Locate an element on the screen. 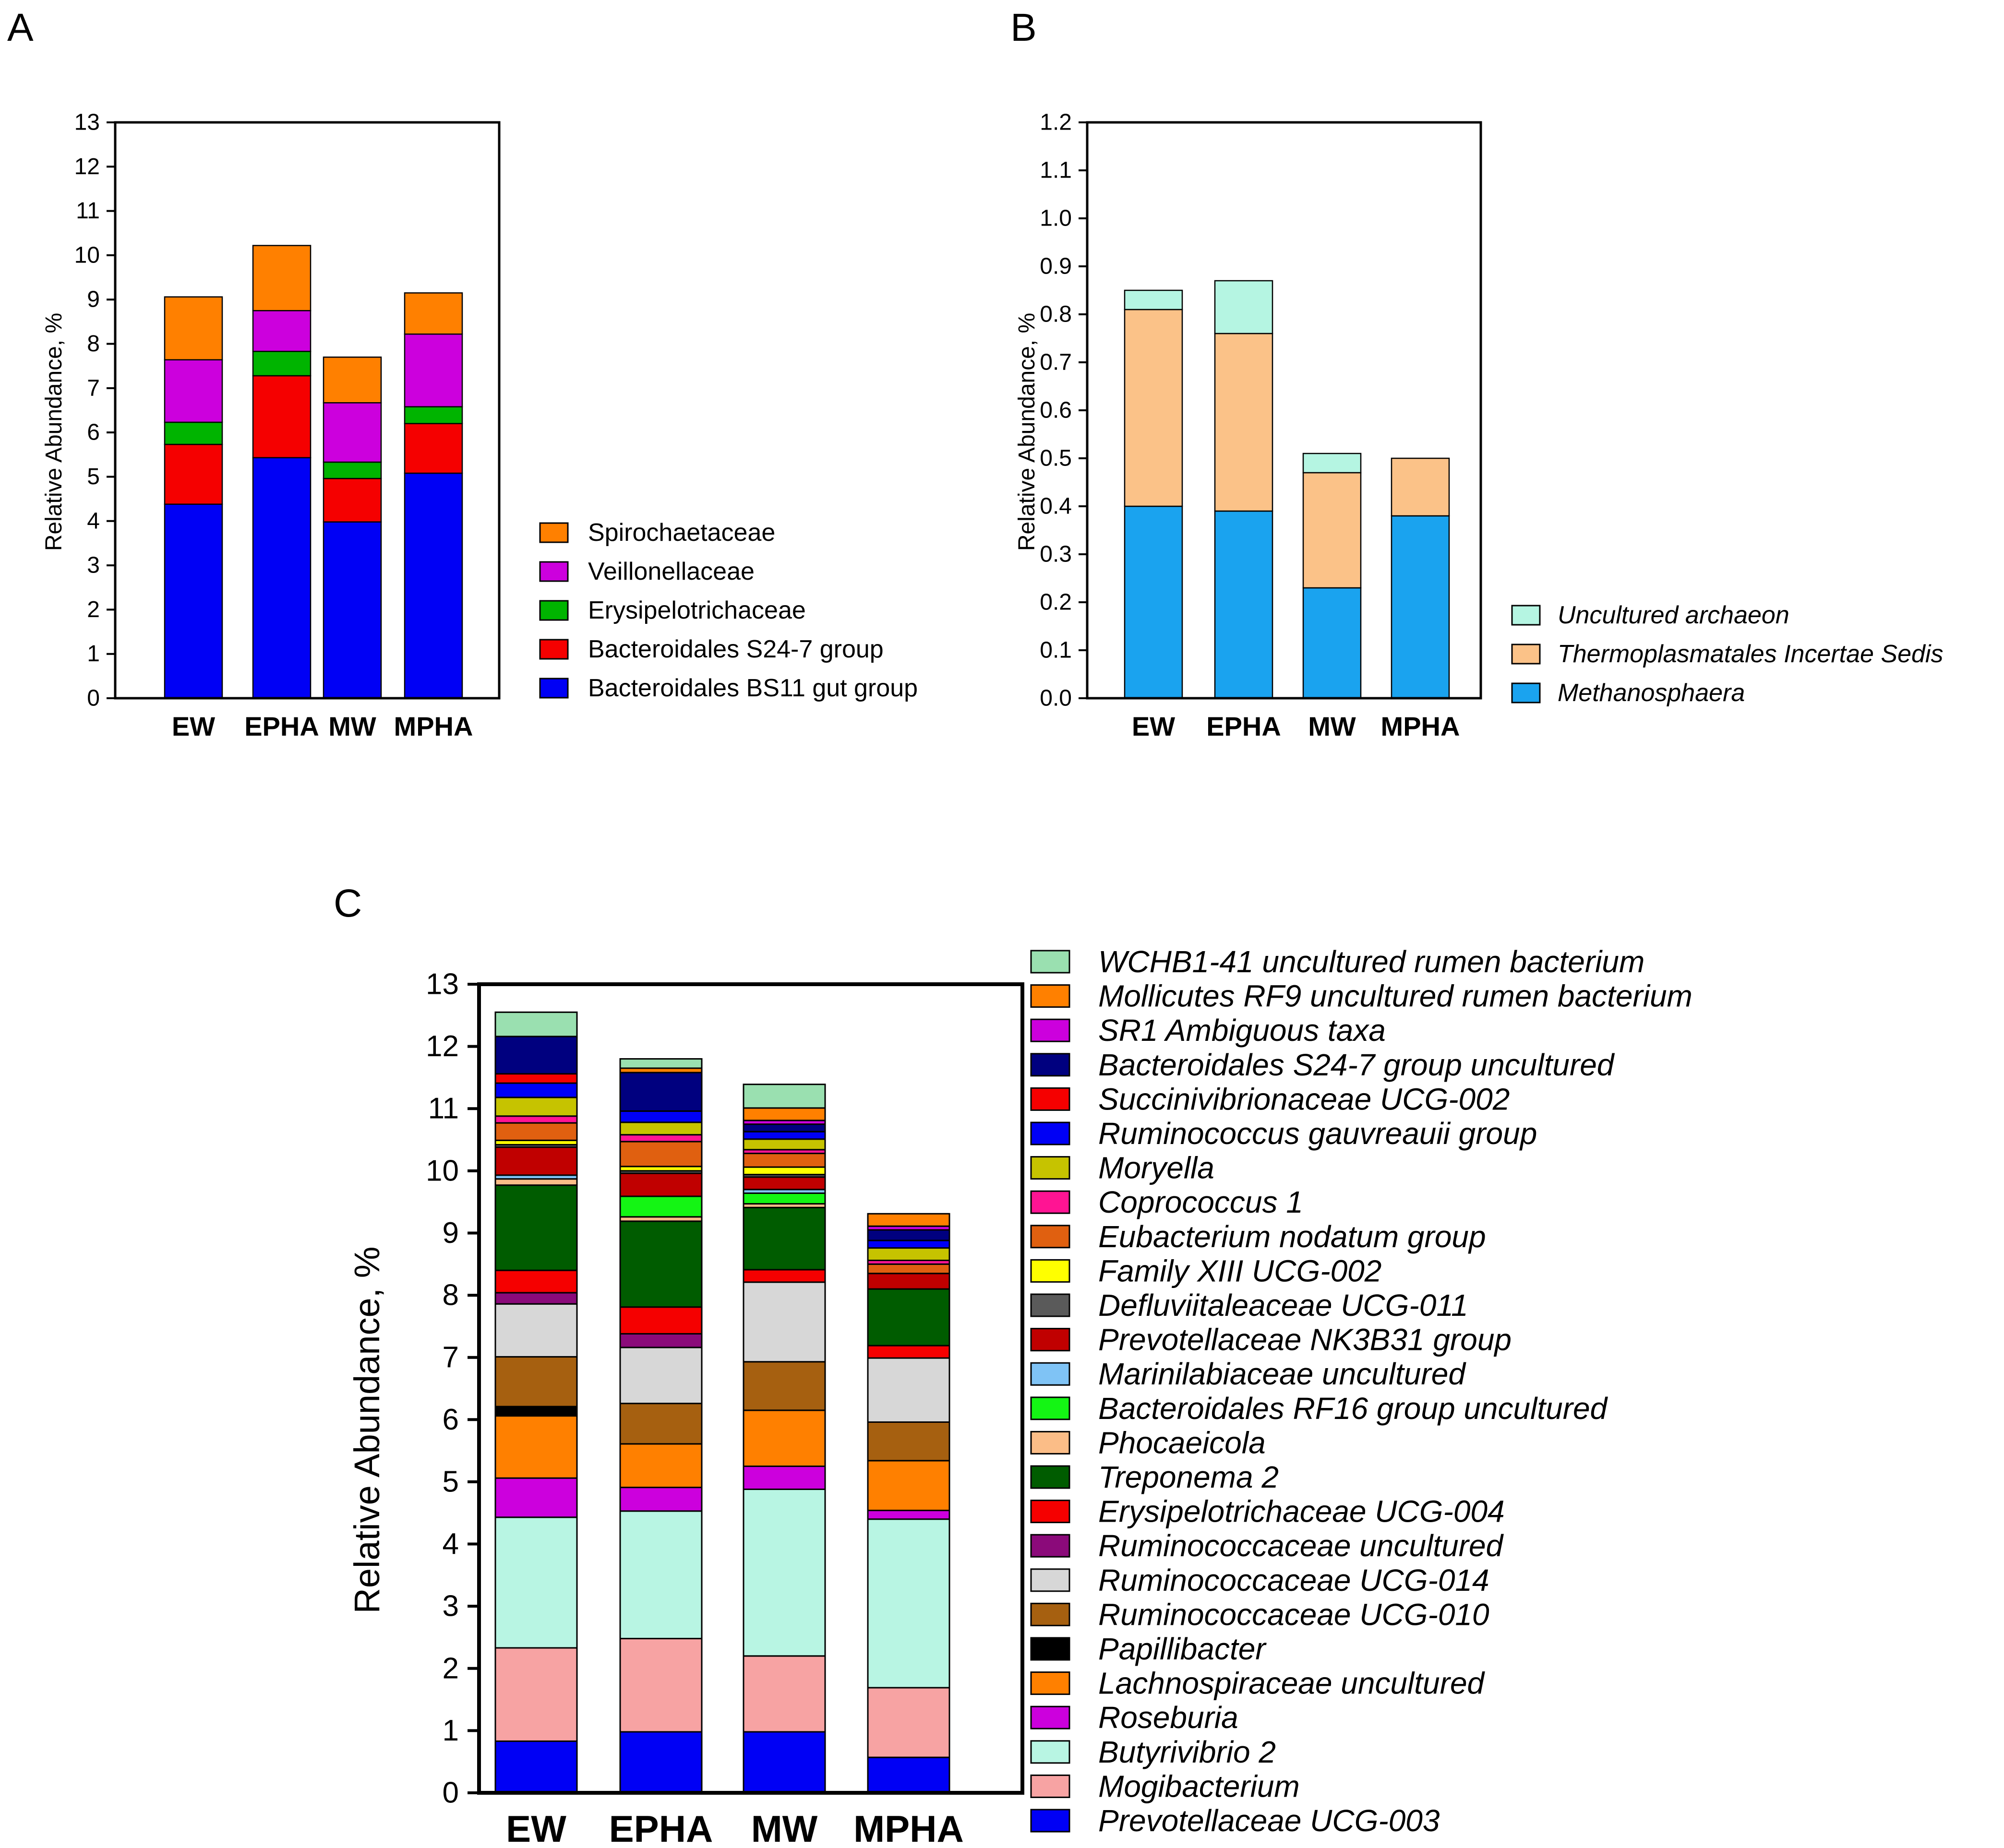 The image size is (2004, 1848). legend-label-lachnospiraceae-uncultured: Lachnospiraceae uncultured is located at coordinates (1292, 1683).